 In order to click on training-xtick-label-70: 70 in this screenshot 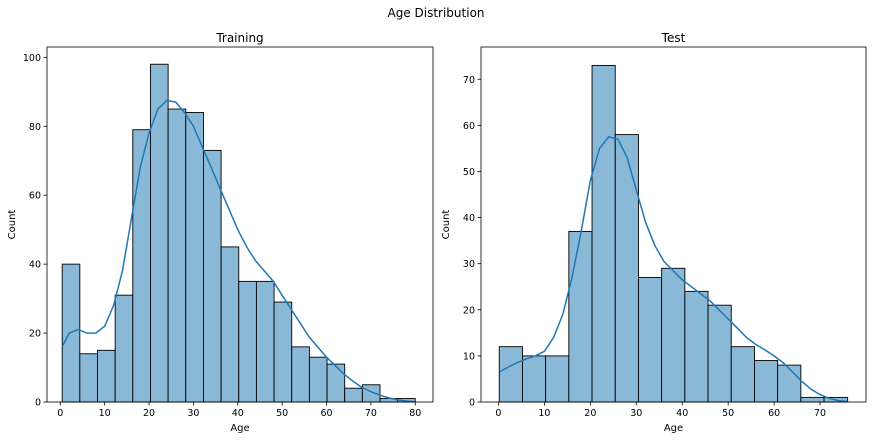, I will do `click(371, 413)`.